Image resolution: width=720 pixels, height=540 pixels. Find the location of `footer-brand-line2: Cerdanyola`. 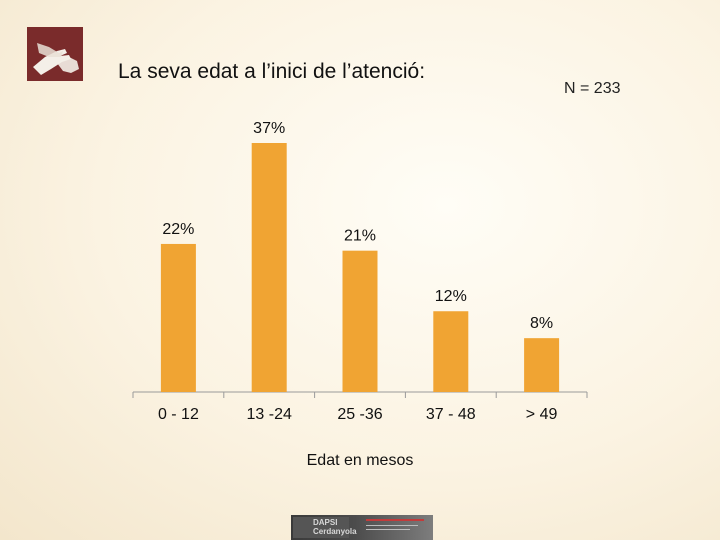

footer-brand-line2: Cerdanyola is located at coordinates (335, 531).